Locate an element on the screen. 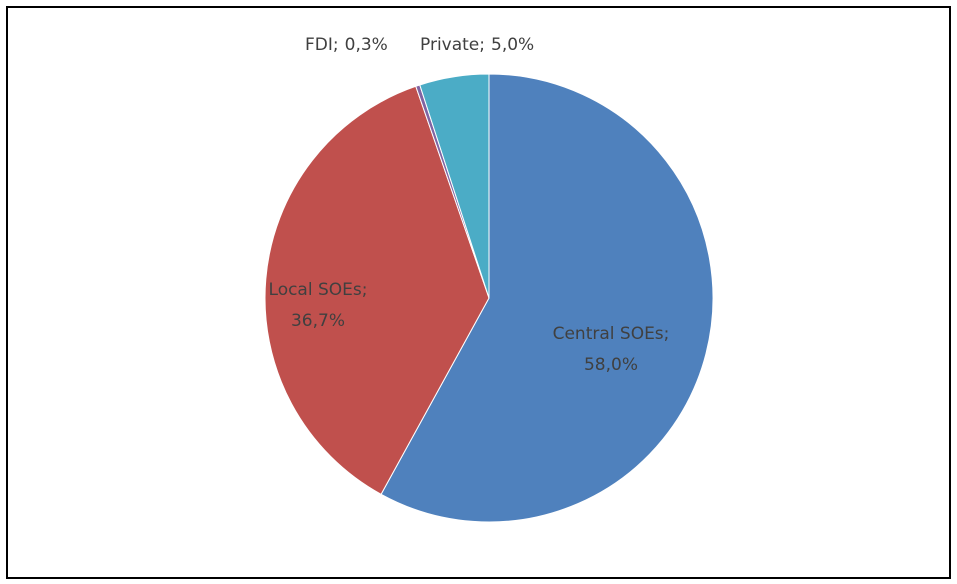  data-label-name: Local SOEs; is located at coordinates (318, 290).